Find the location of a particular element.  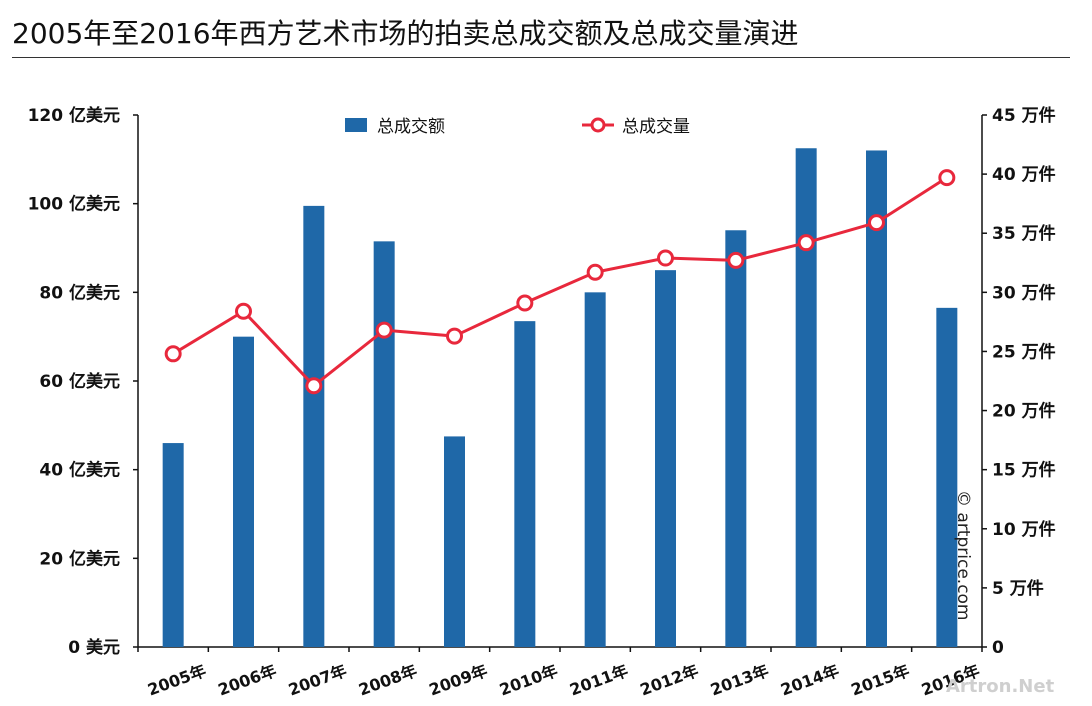

watermark: Artron.Net is located at coordinates (1000, 686).